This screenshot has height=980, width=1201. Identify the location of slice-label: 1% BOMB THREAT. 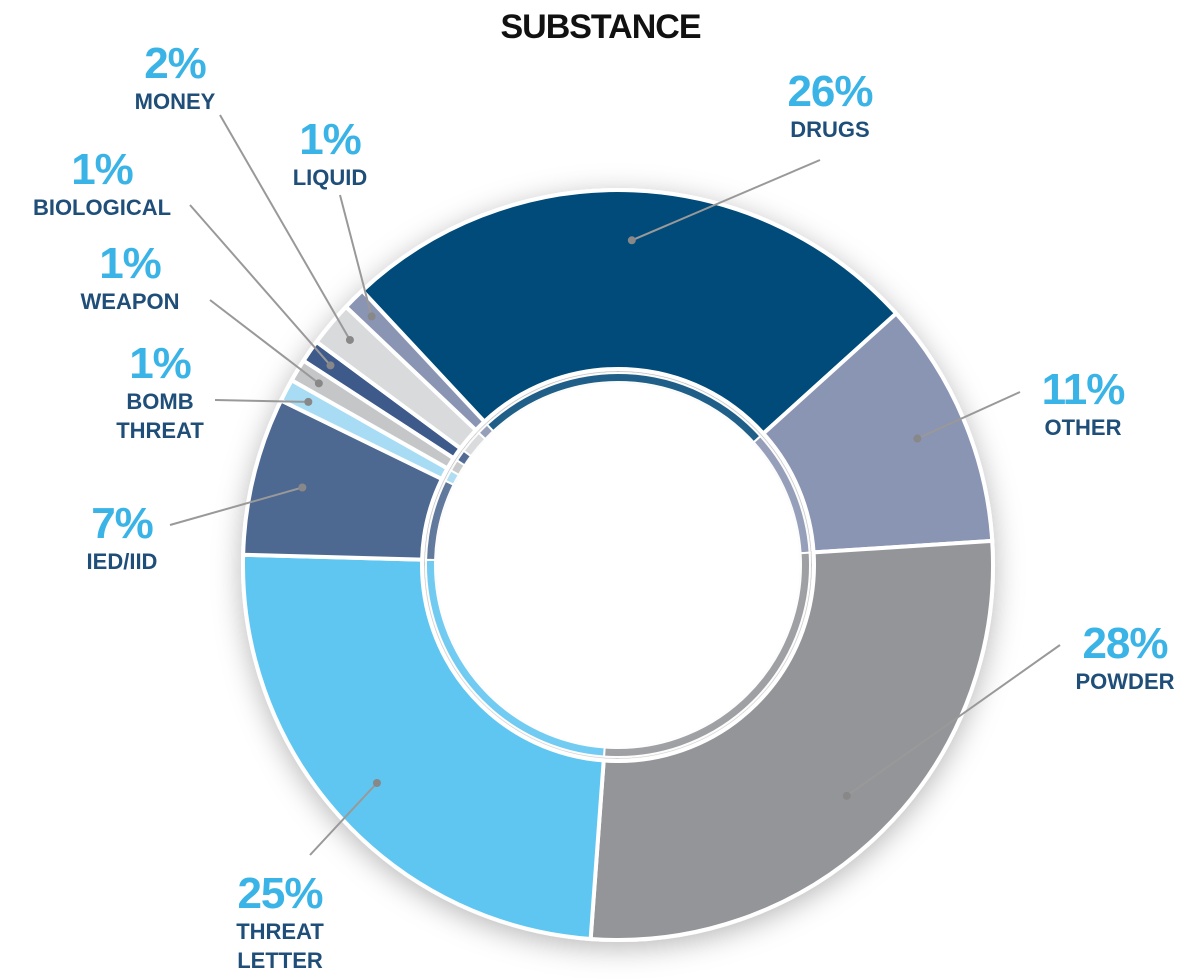
(160, 393).